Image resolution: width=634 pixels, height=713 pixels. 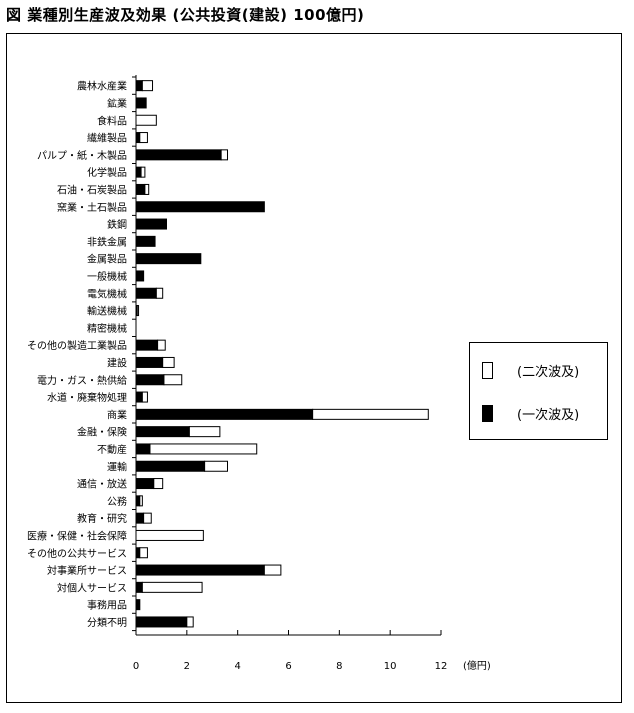 What do you see at coordinates (107, 623) in the screenshot?
I see `y-tick-label: 分類不明` at bounding box center [107, 623].